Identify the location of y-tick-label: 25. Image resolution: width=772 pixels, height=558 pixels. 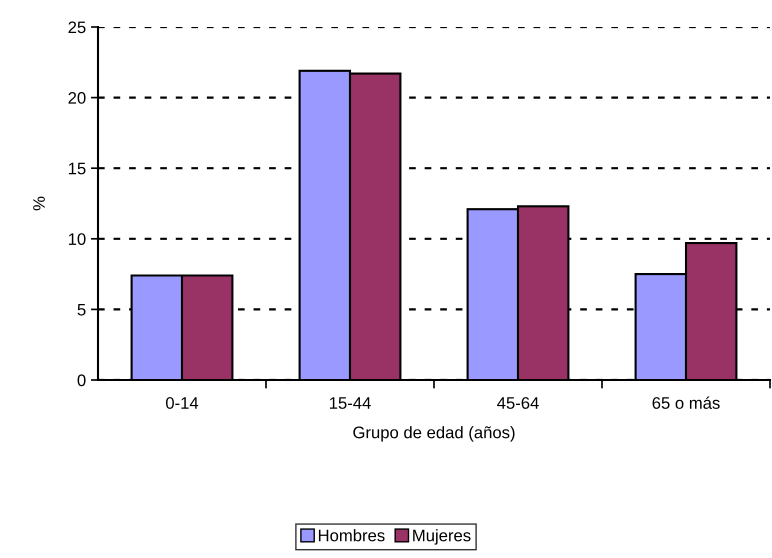
(77, 27).